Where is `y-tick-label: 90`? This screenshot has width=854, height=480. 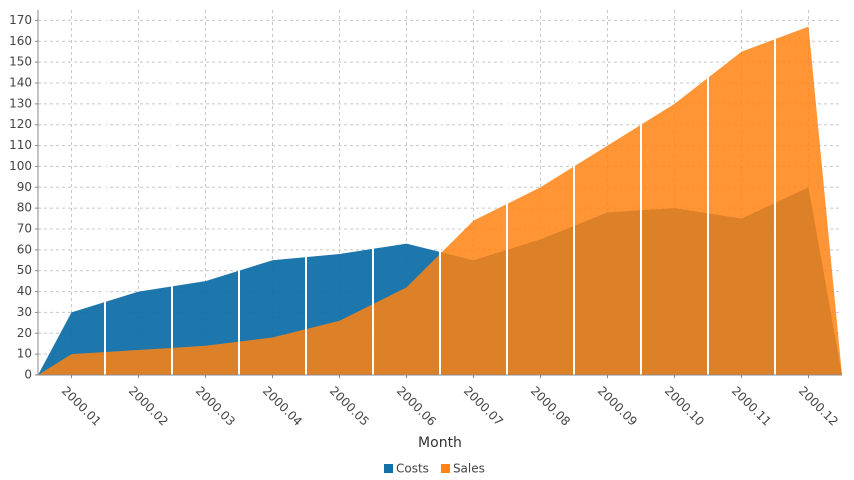 y-tick-label: 90 is located at coordinates (24, 187).